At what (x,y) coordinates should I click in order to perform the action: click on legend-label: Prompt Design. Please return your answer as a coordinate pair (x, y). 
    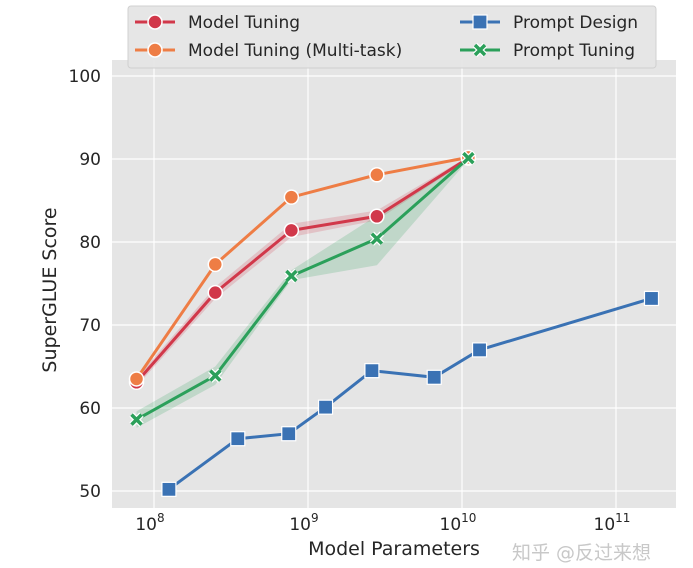
    Looking at the image, I should click on (575, 23).